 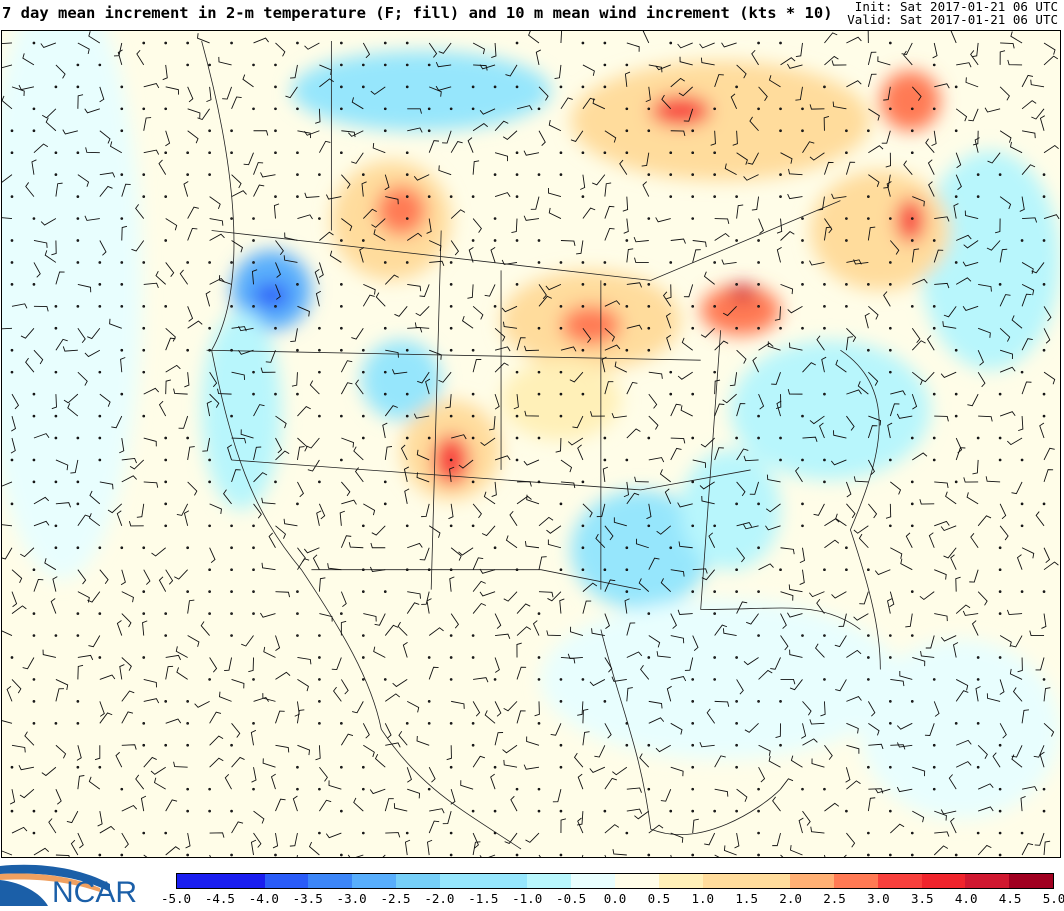 What do you see at coordinates (834, 898) in the screenshot?
I see `colorbar-tick-label: 2.5` at bounding box center [834, 898].